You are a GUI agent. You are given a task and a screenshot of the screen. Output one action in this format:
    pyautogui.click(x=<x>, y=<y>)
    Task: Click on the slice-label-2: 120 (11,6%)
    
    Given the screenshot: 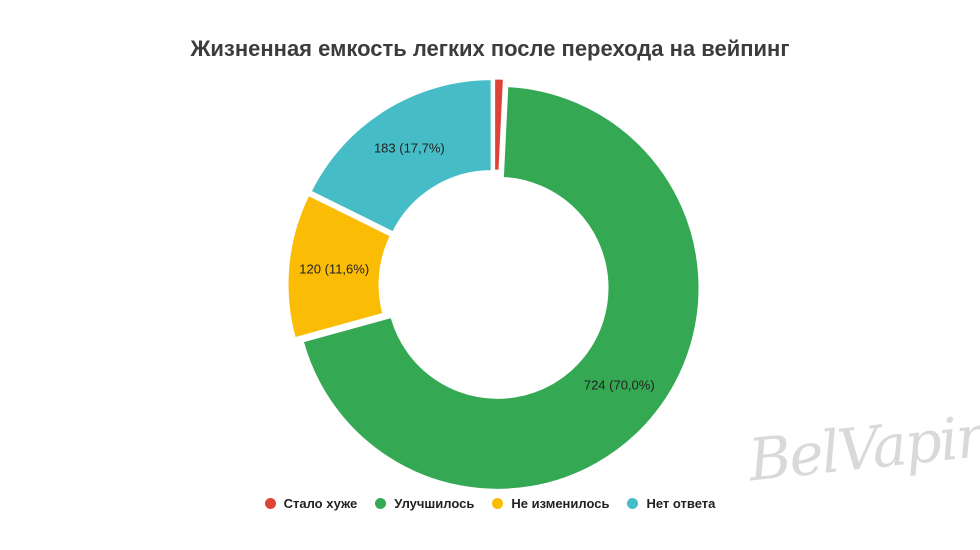 What is the action you would take?
    pyautogui.click(x=334, y=269)
    